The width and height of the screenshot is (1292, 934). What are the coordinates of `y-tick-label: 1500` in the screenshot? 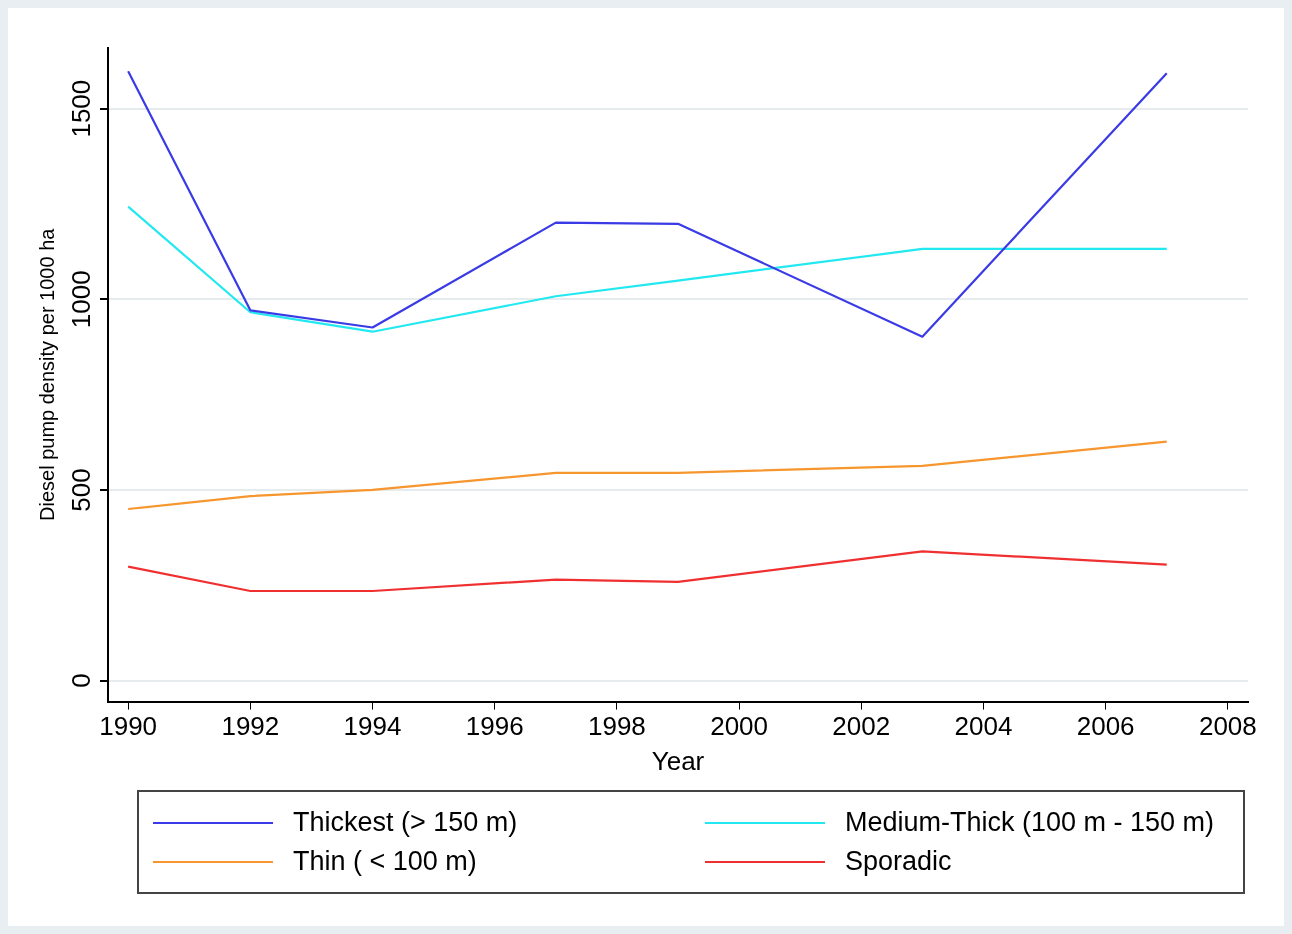 It's located at (81, 108).